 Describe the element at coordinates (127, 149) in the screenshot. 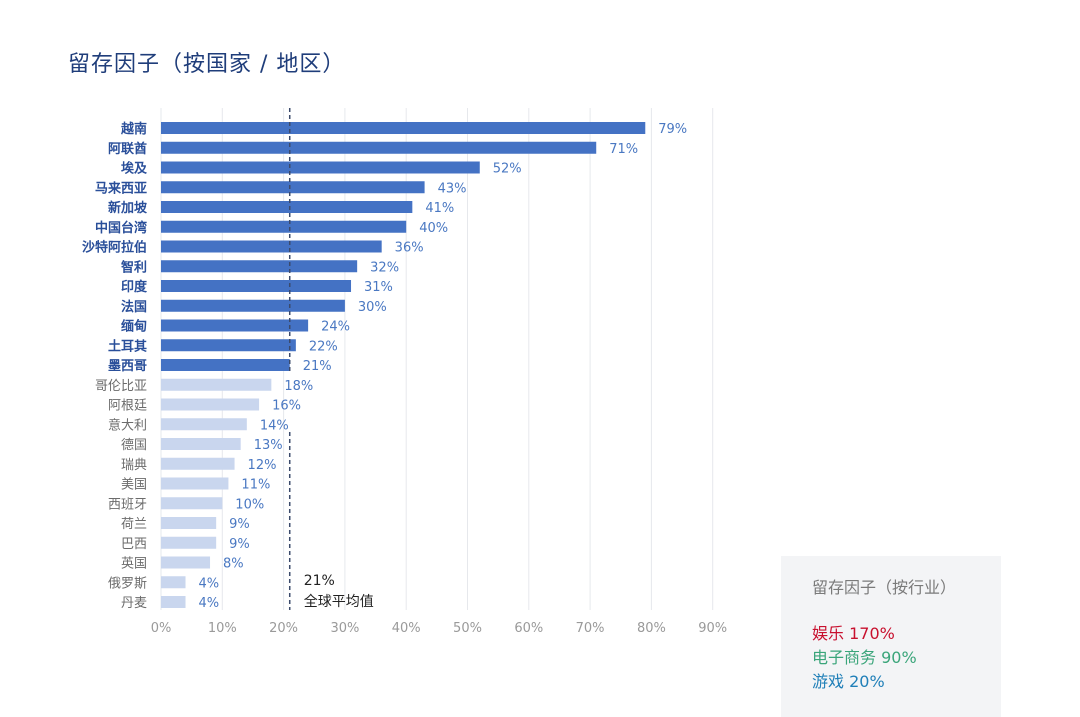

I see `category-label: 阿联酋` at that location.